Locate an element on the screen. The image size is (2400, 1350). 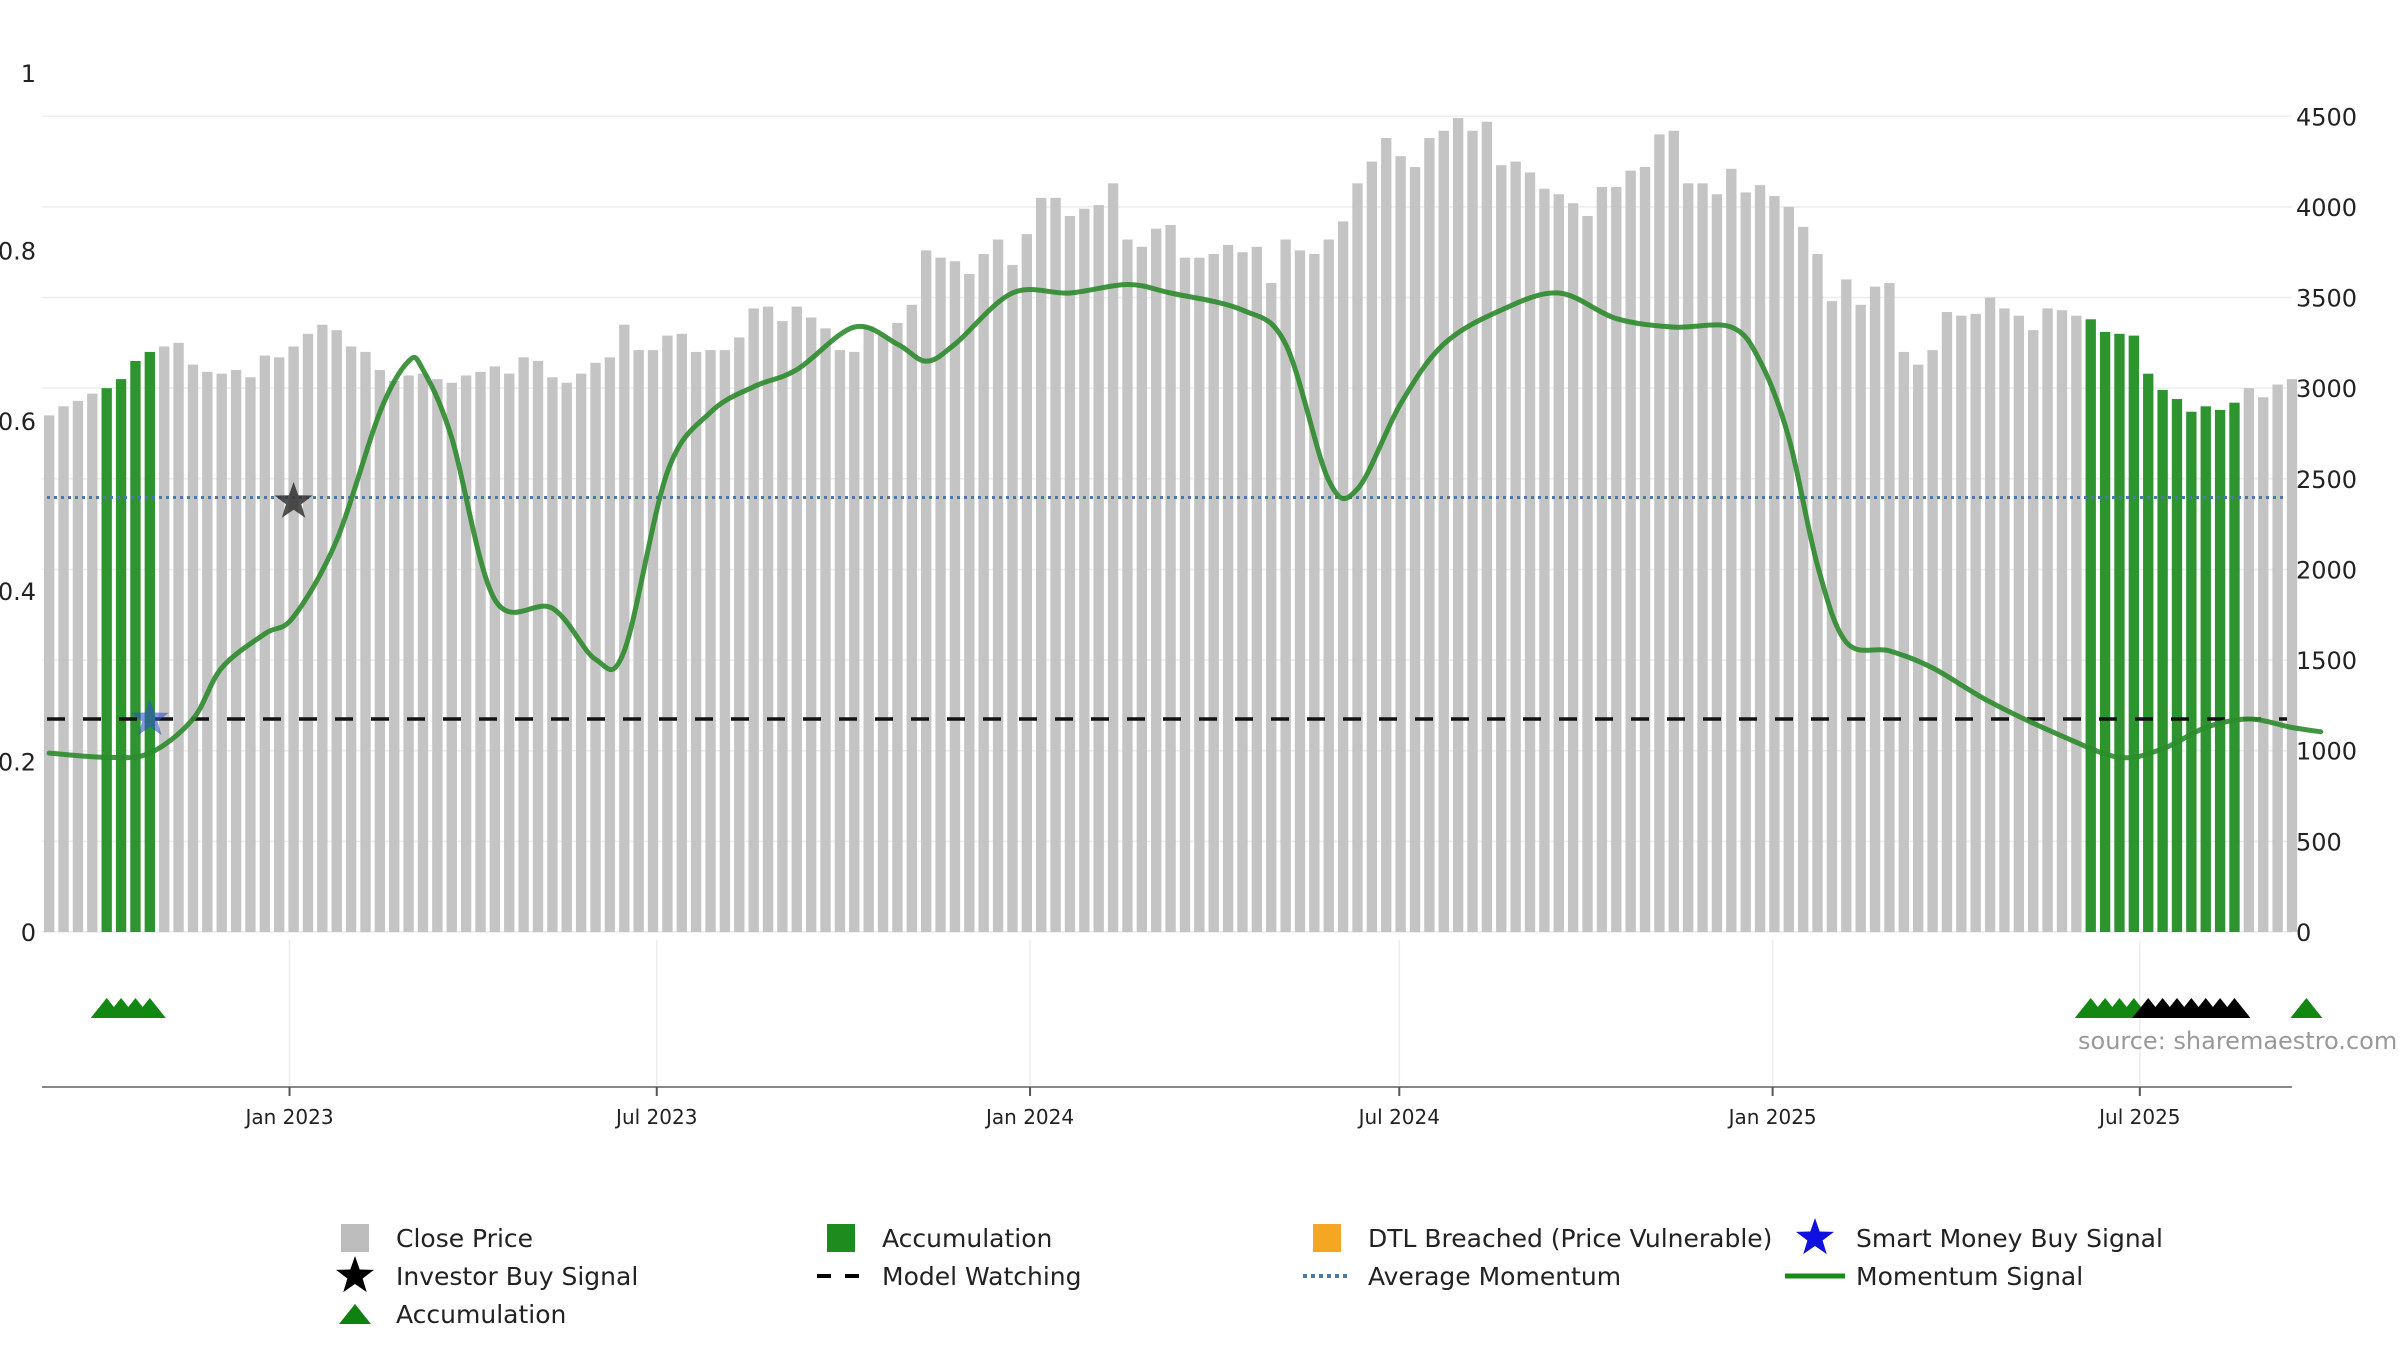
smart-money-buy-signal-star is located at coordinates (149, 717).